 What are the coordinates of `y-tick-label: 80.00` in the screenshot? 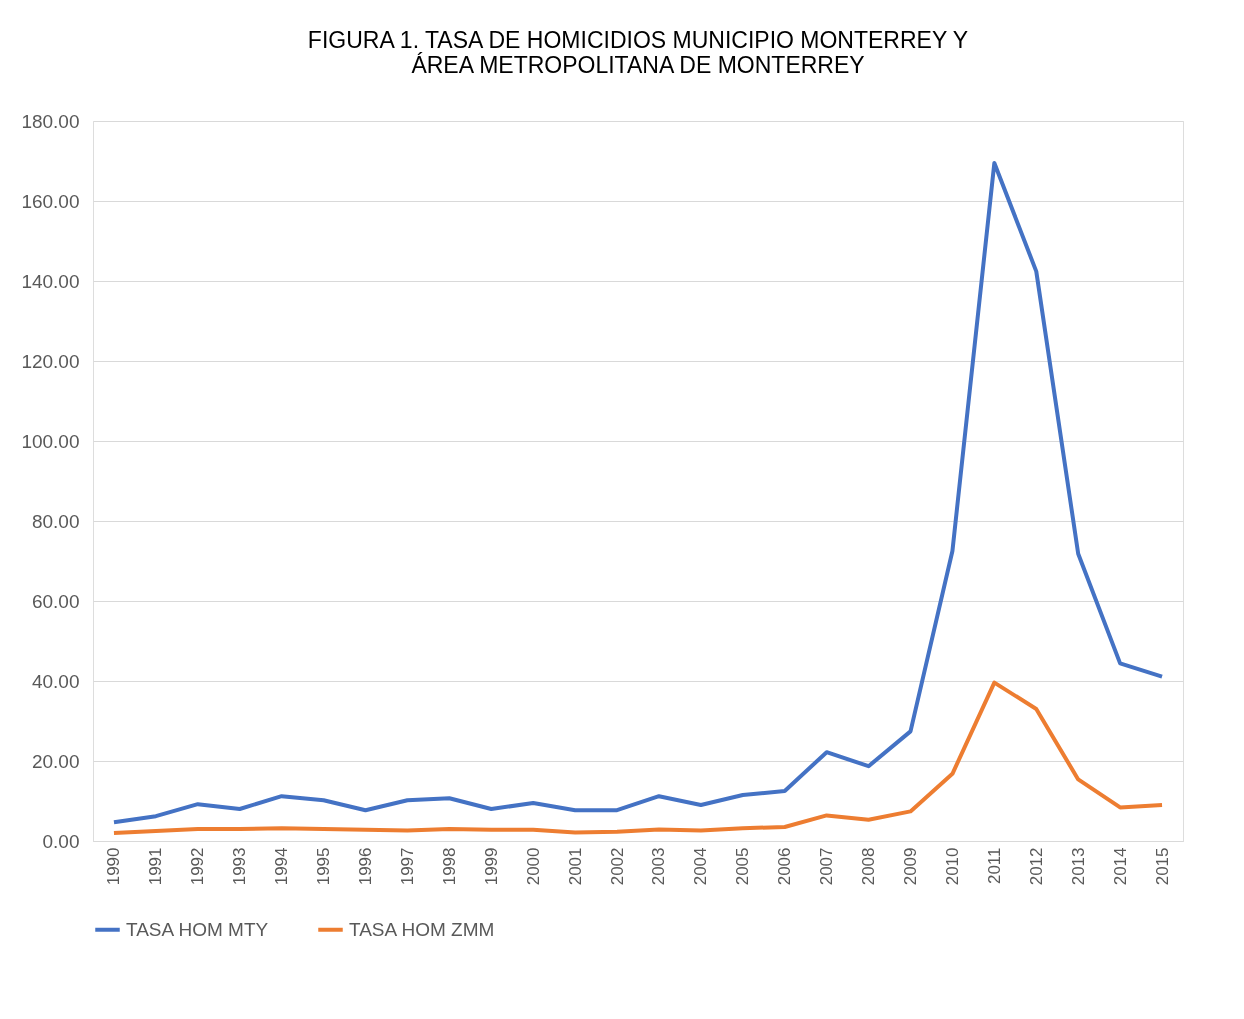 It's located at (55, 521).